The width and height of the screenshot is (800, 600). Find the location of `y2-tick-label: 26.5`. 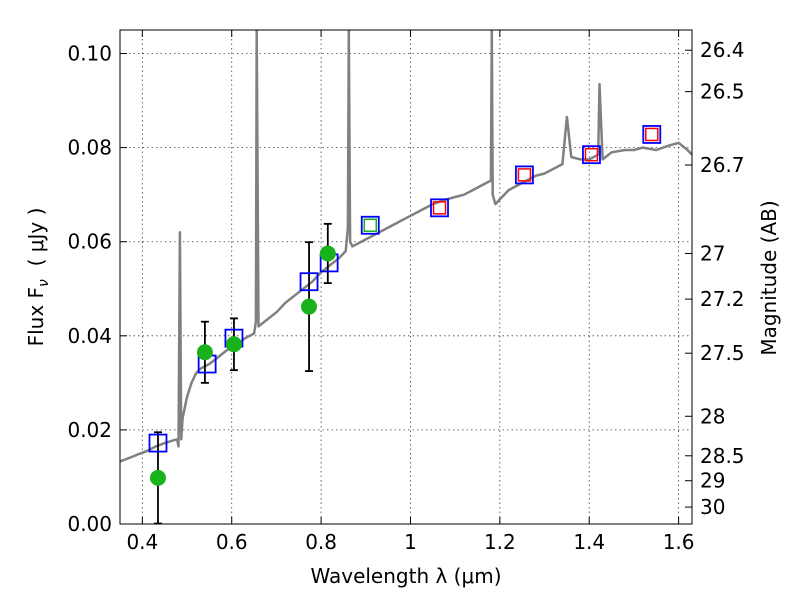

y2-tick-label: 26.5 is located at coordinates (722, 92).